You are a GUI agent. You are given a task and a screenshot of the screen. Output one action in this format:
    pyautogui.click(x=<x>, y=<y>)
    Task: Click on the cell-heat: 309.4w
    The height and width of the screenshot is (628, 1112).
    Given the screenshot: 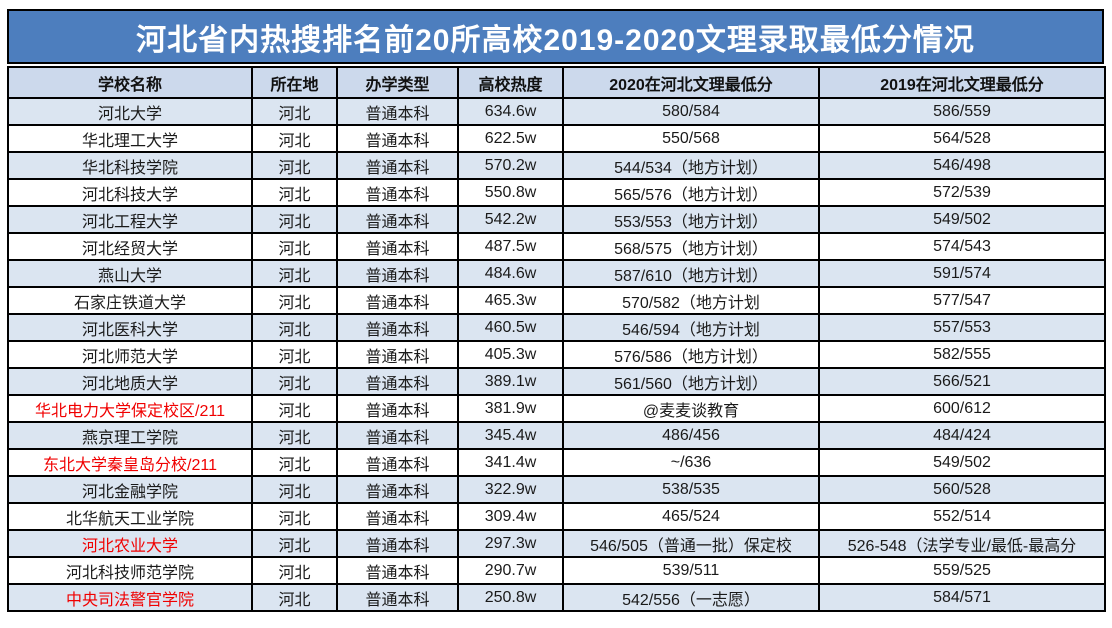 What is the action you would take?
    pyautogui.click(x=510, y=516)
    